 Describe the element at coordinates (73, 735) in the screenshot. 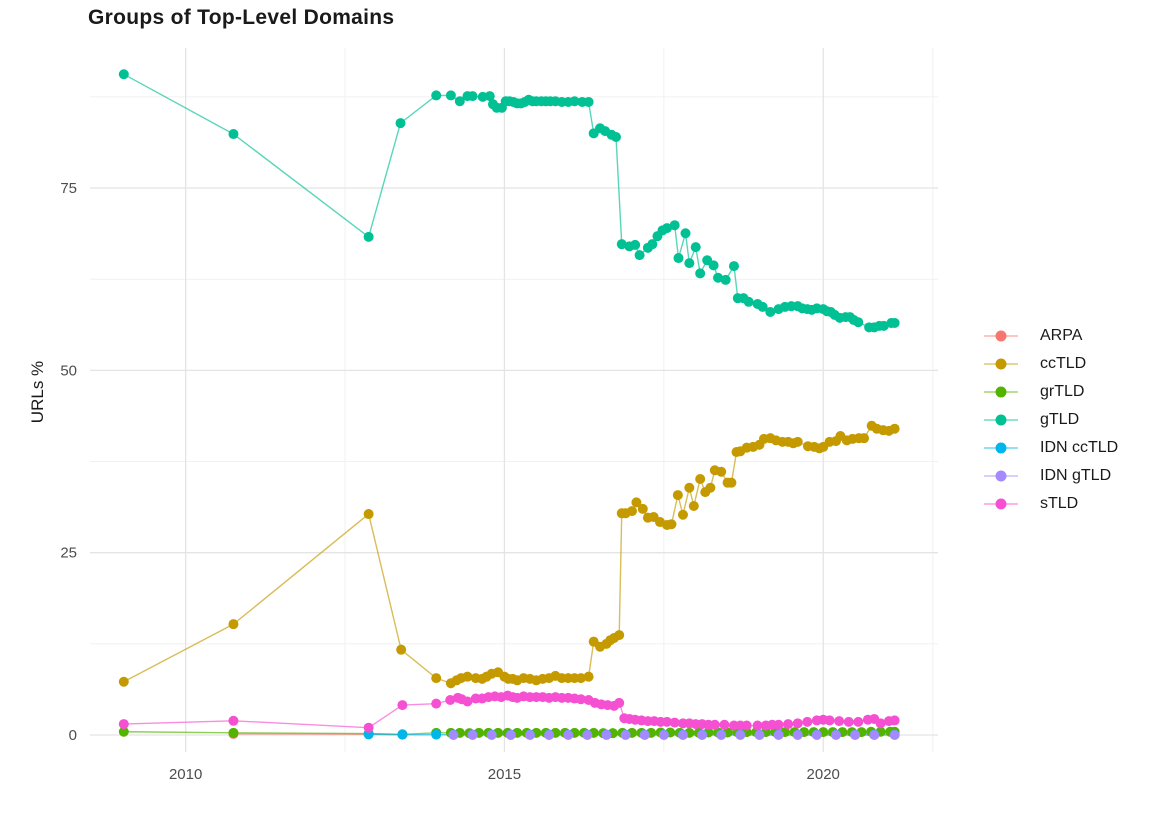

I see `y-tick-label: 0` at that location.